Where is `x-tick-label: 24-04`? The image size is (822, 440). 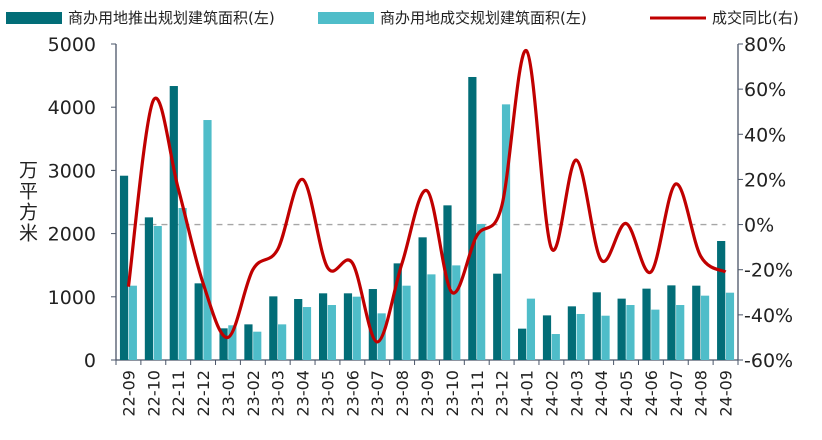
x-tick-label: 24-04 is located at coordinates (601, 393).